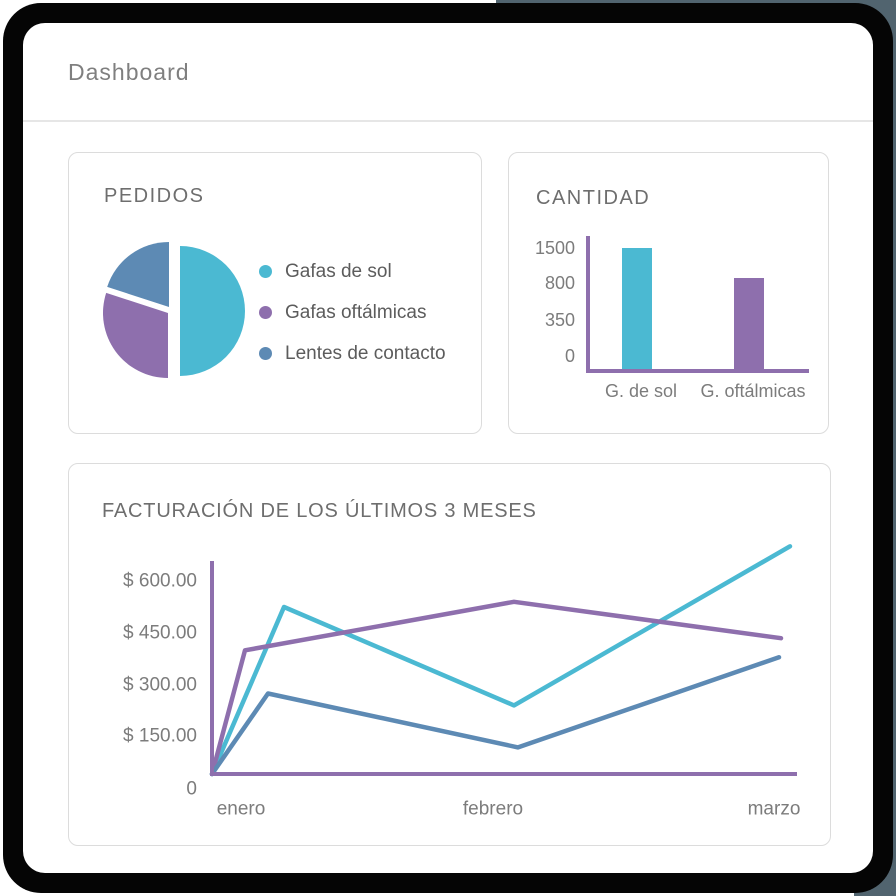  What do you see at coordinates (593, 198) in the screenshot?
I see `cantidad-card-title: CANTIDAD` at bounding box center [593, 198].